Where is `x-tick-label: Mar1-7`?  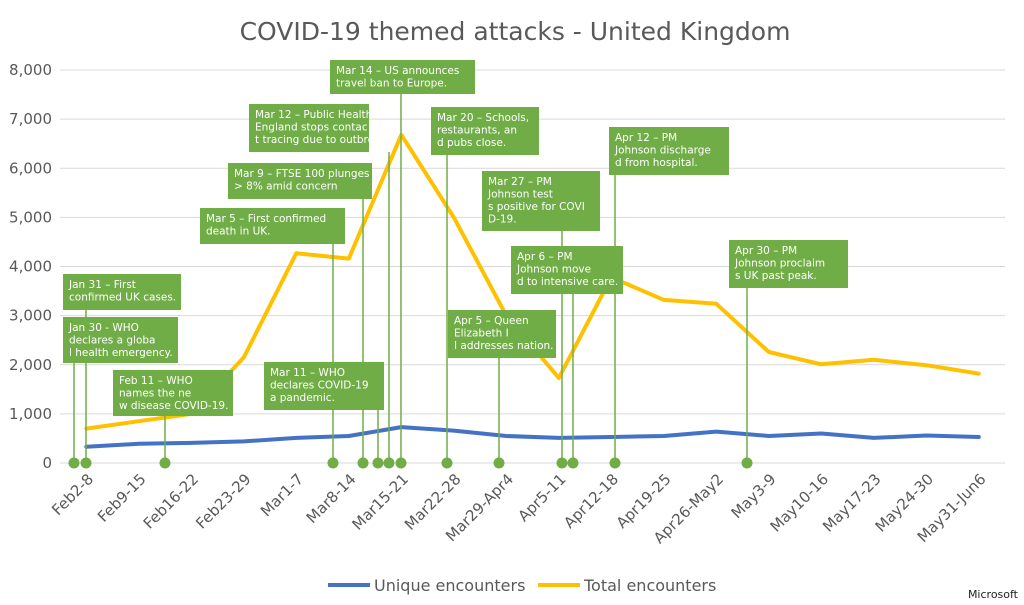
x-tick-label: Mar1-7 is located at coordinates (282, 495).